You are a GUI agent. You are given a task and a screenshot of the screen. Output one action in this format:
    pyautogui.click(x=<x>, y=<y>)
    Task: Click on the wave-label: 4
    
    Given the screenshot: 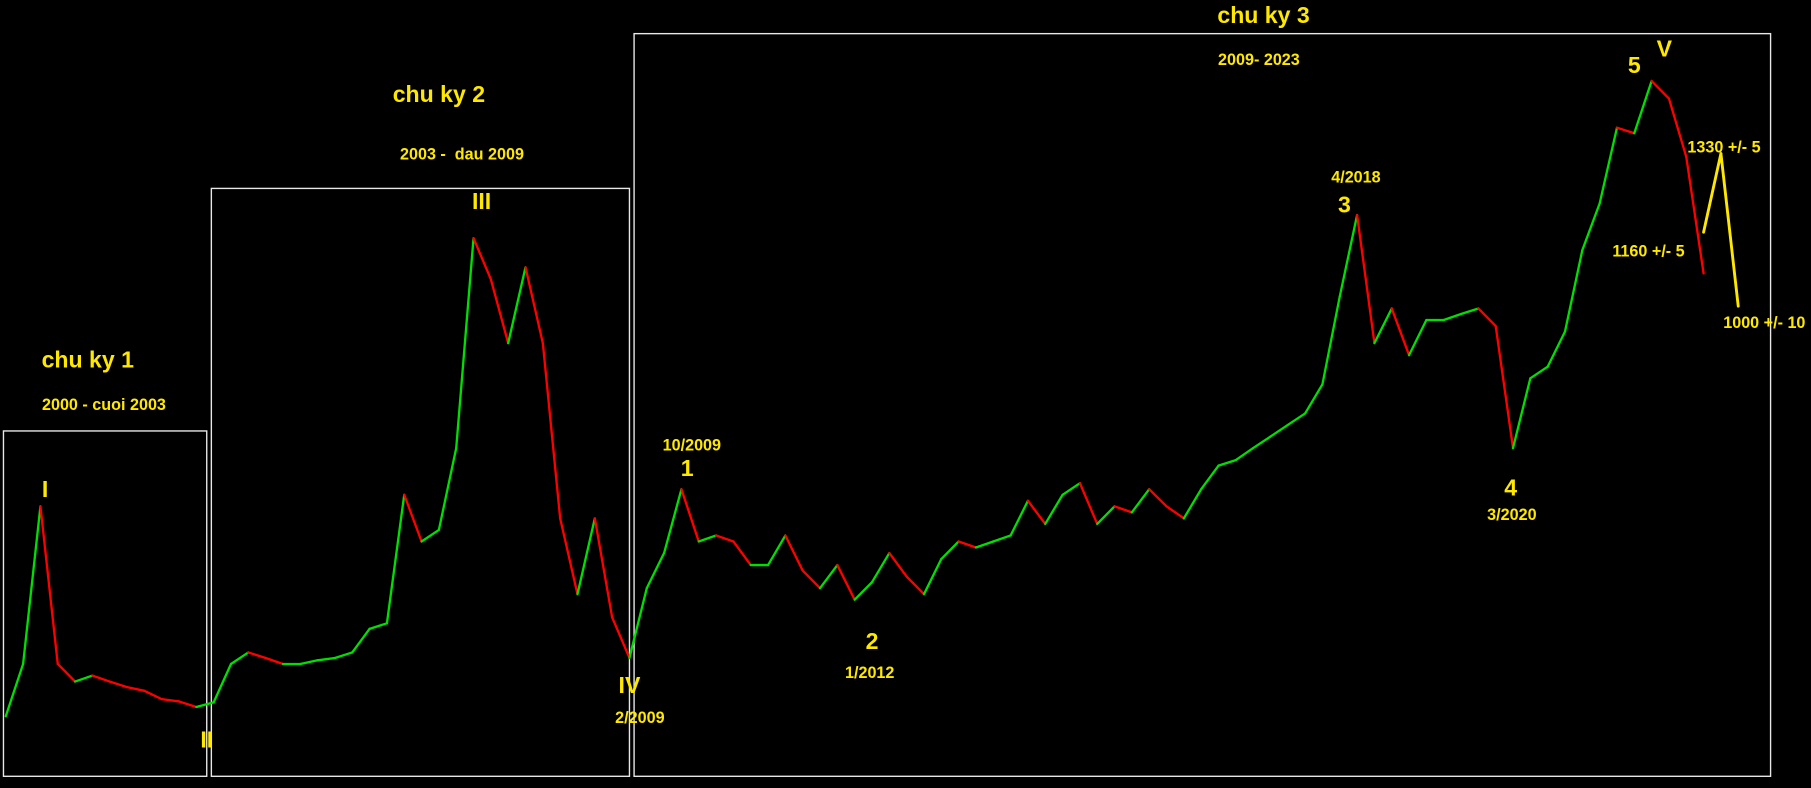 What is the action you would take?
    pyautogui.click(x=1510, y=488)
    